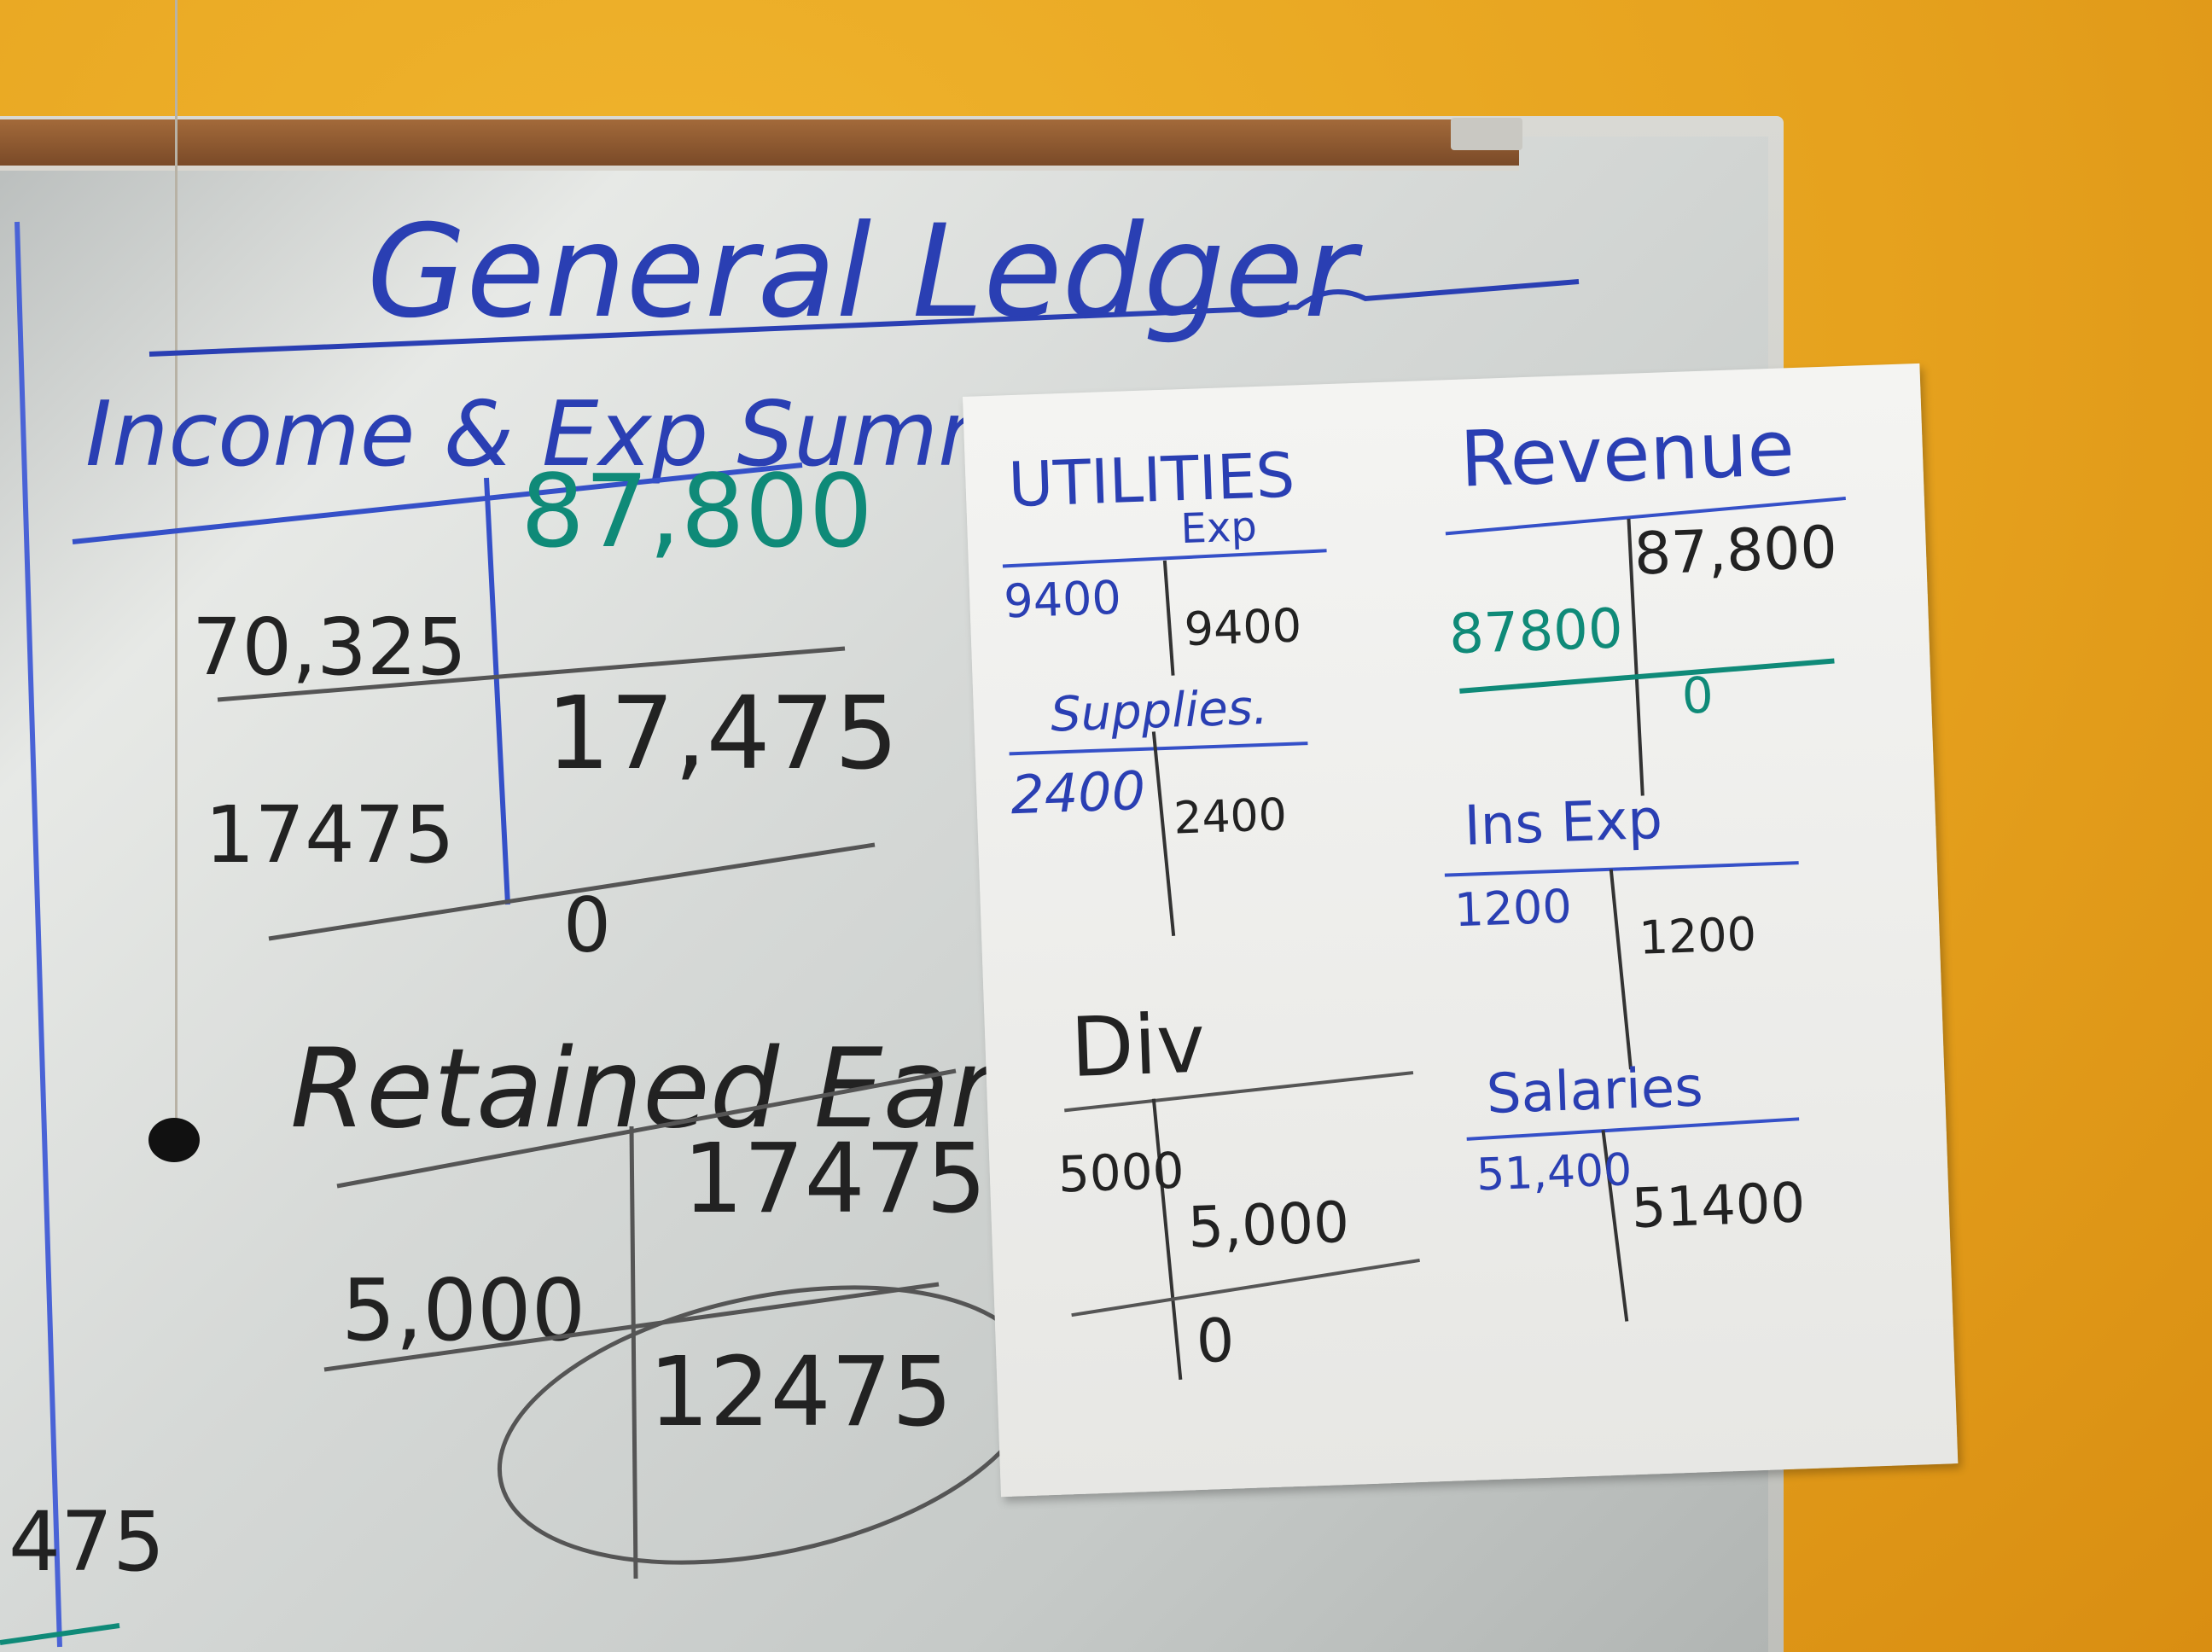  Describe the element at coordinates (174, 1140) in the screenshot. I see `eraser-plug` at that location.